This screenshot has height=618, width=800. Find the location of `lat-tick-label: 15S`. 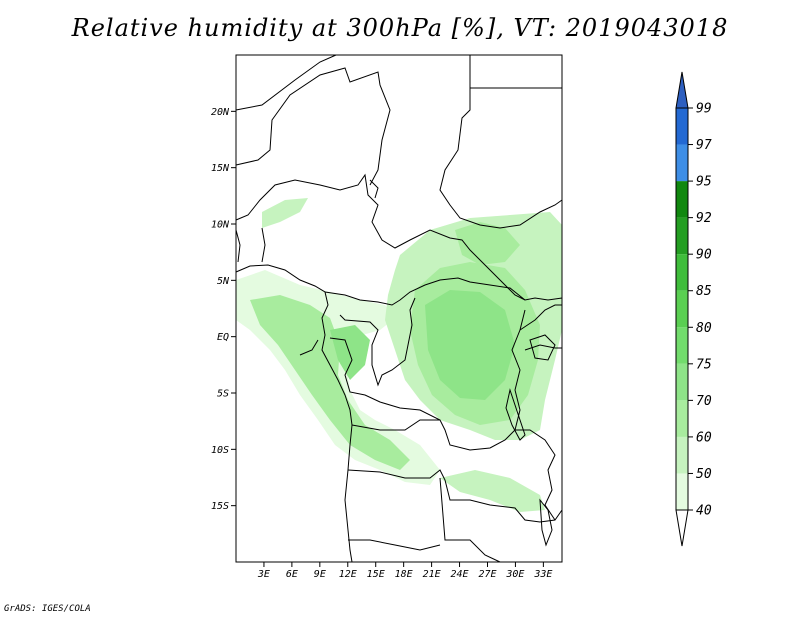

lat-tick-label: 15S is located at coordinates (220, 506).